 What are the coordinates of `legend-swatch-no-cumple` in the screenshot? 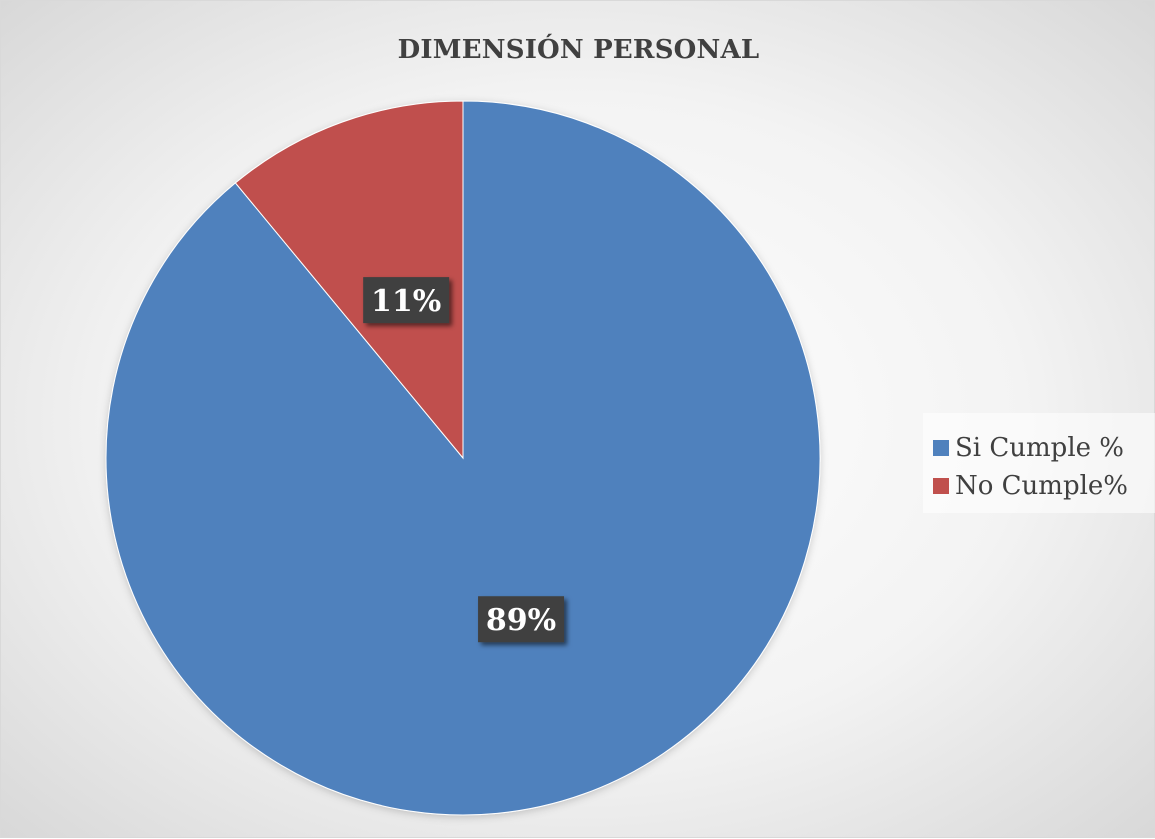 It's located at (941, 486).